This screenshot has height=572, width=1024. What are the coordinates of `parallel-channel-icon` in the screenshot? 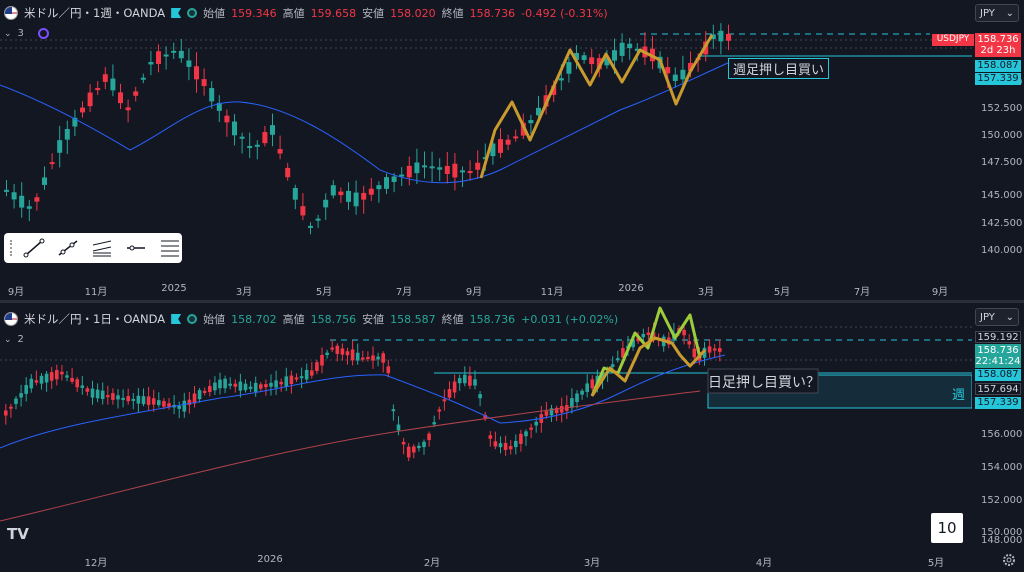 It's located at (102, 248).